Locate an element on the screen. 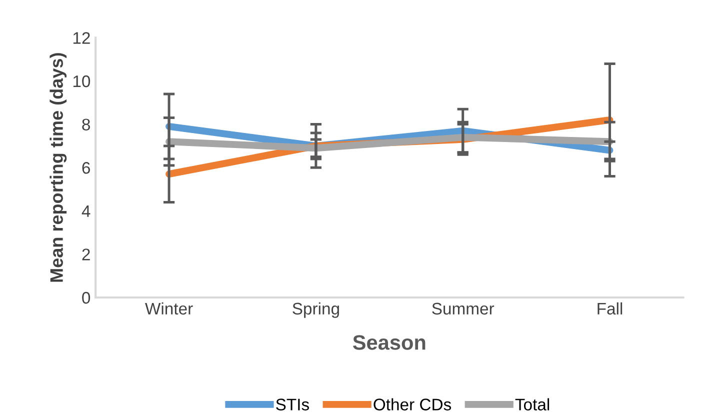 The image size is (708, 419). y-tick-label: 2 is located at coordinates (86, 254).